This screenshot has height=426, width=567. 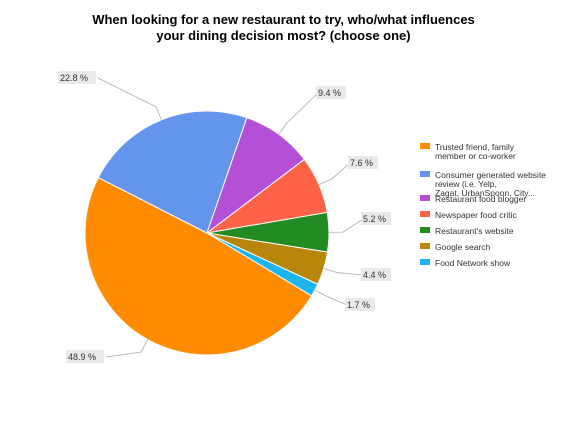 What do you see at coordinates (463, 247) in the screenshot?
I see `legend-entry: Google search` at bounding box center [463, 247].